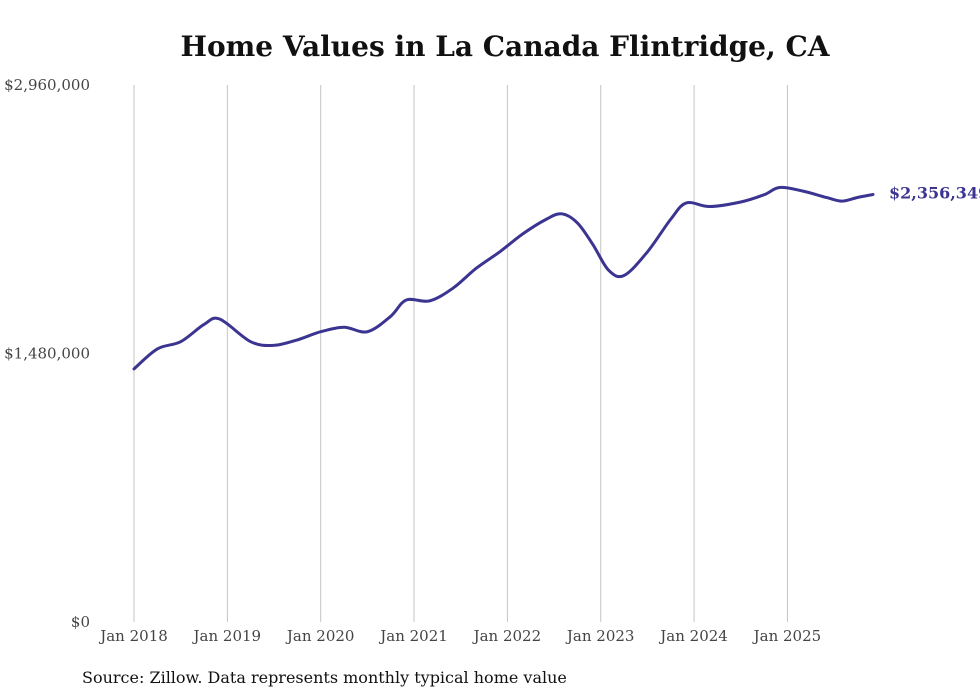 The width and height of the screenshot is (980, 699). Describe the element at coordinates (693, 636) in the screenshot. I see `x-tick-label-6: Jan 2024` at that location.